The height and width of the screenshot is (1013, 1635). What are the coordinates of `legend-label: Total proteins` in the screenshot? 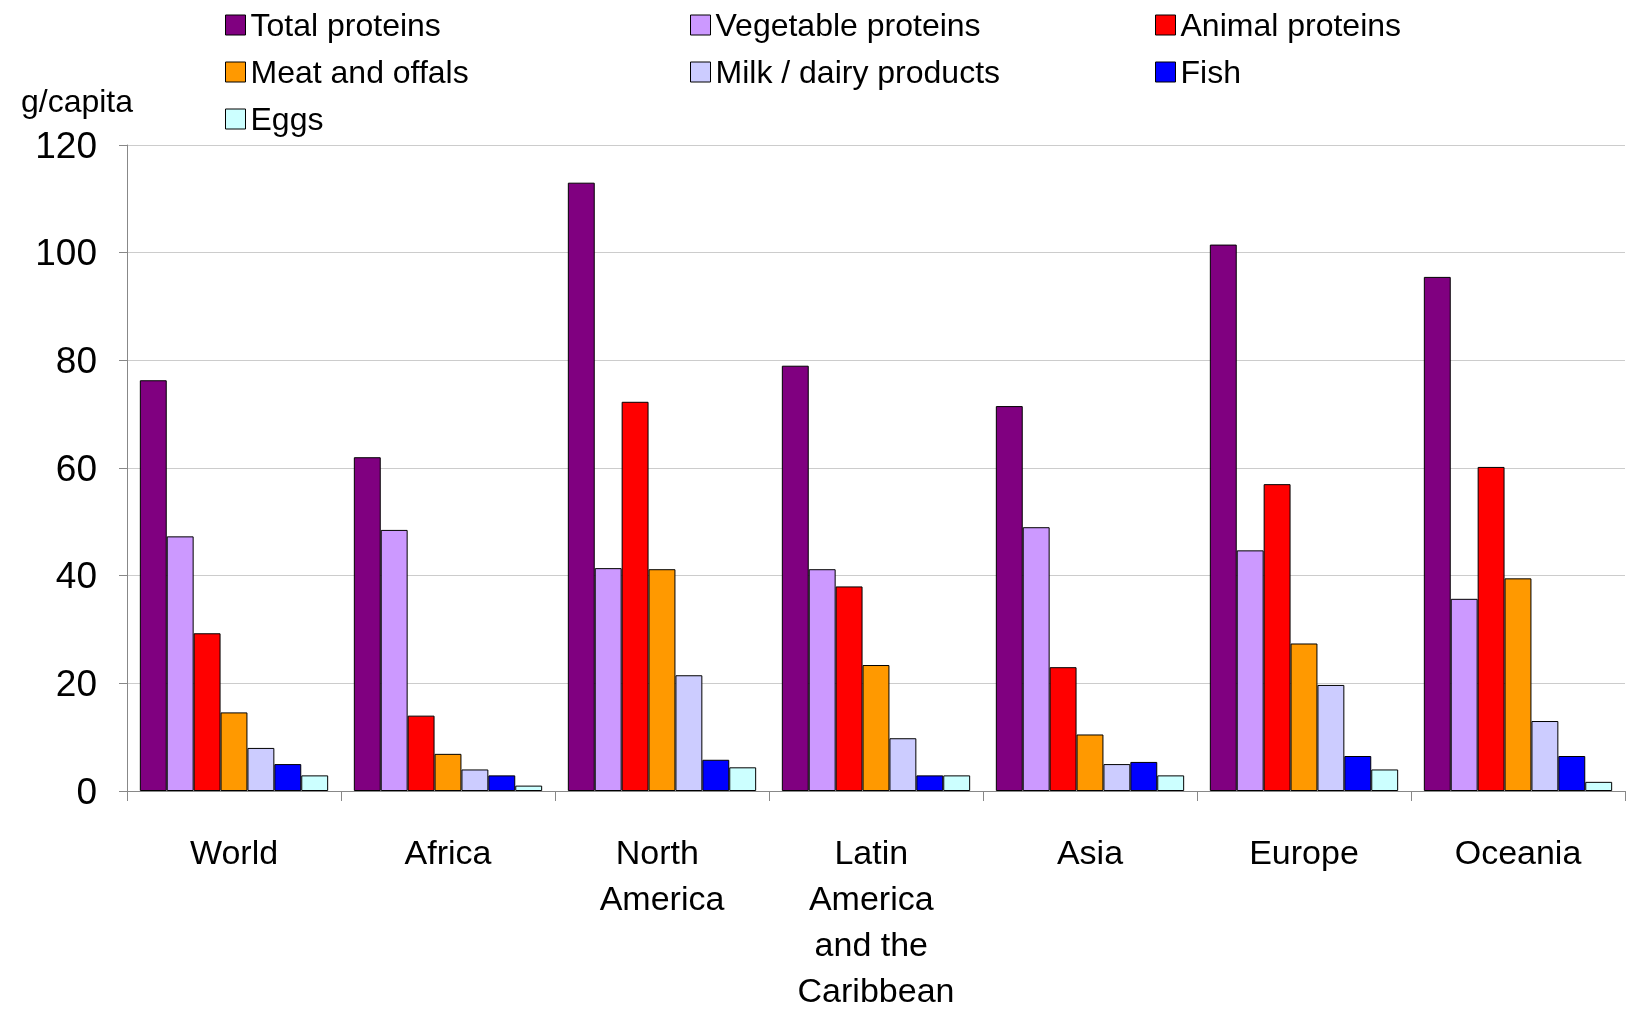 It's located at (345, 25).